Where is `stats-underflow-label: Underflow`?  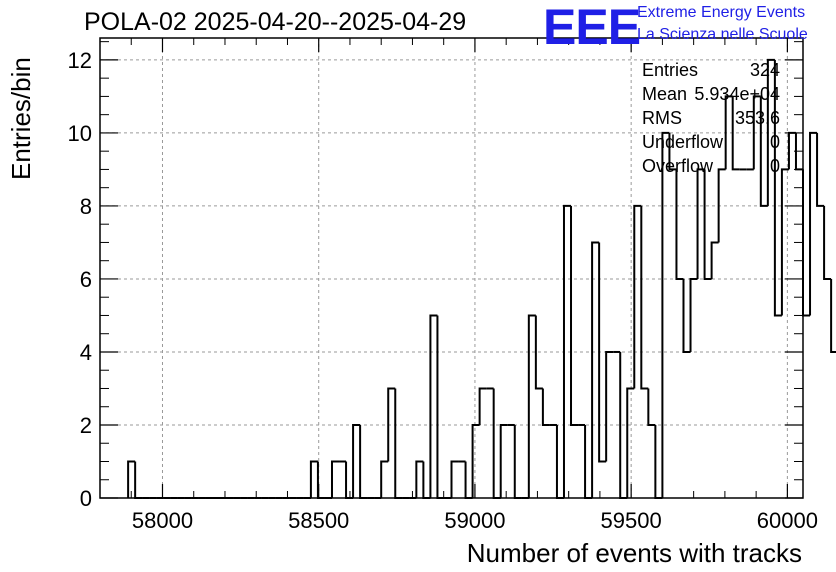
stats-underflow-label: Underflow is located at coordinates (683, 142).